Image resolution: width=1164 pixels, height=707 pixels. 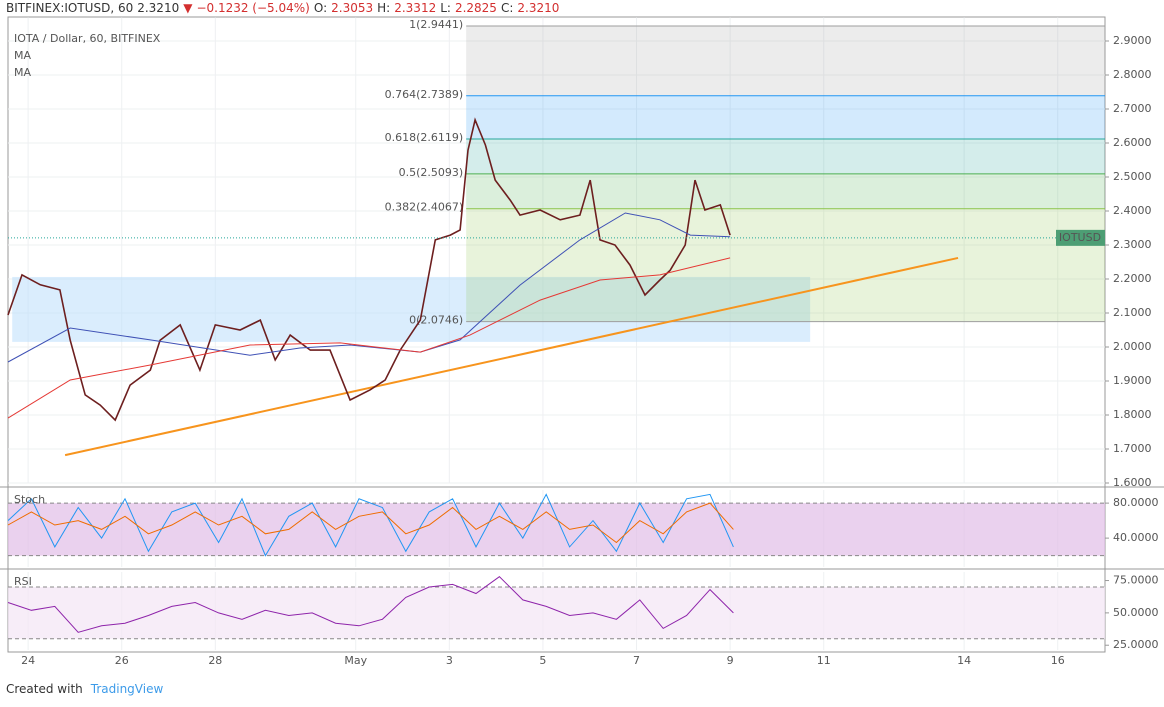 I want to click on created: Created with, so click(x=44, y=689).